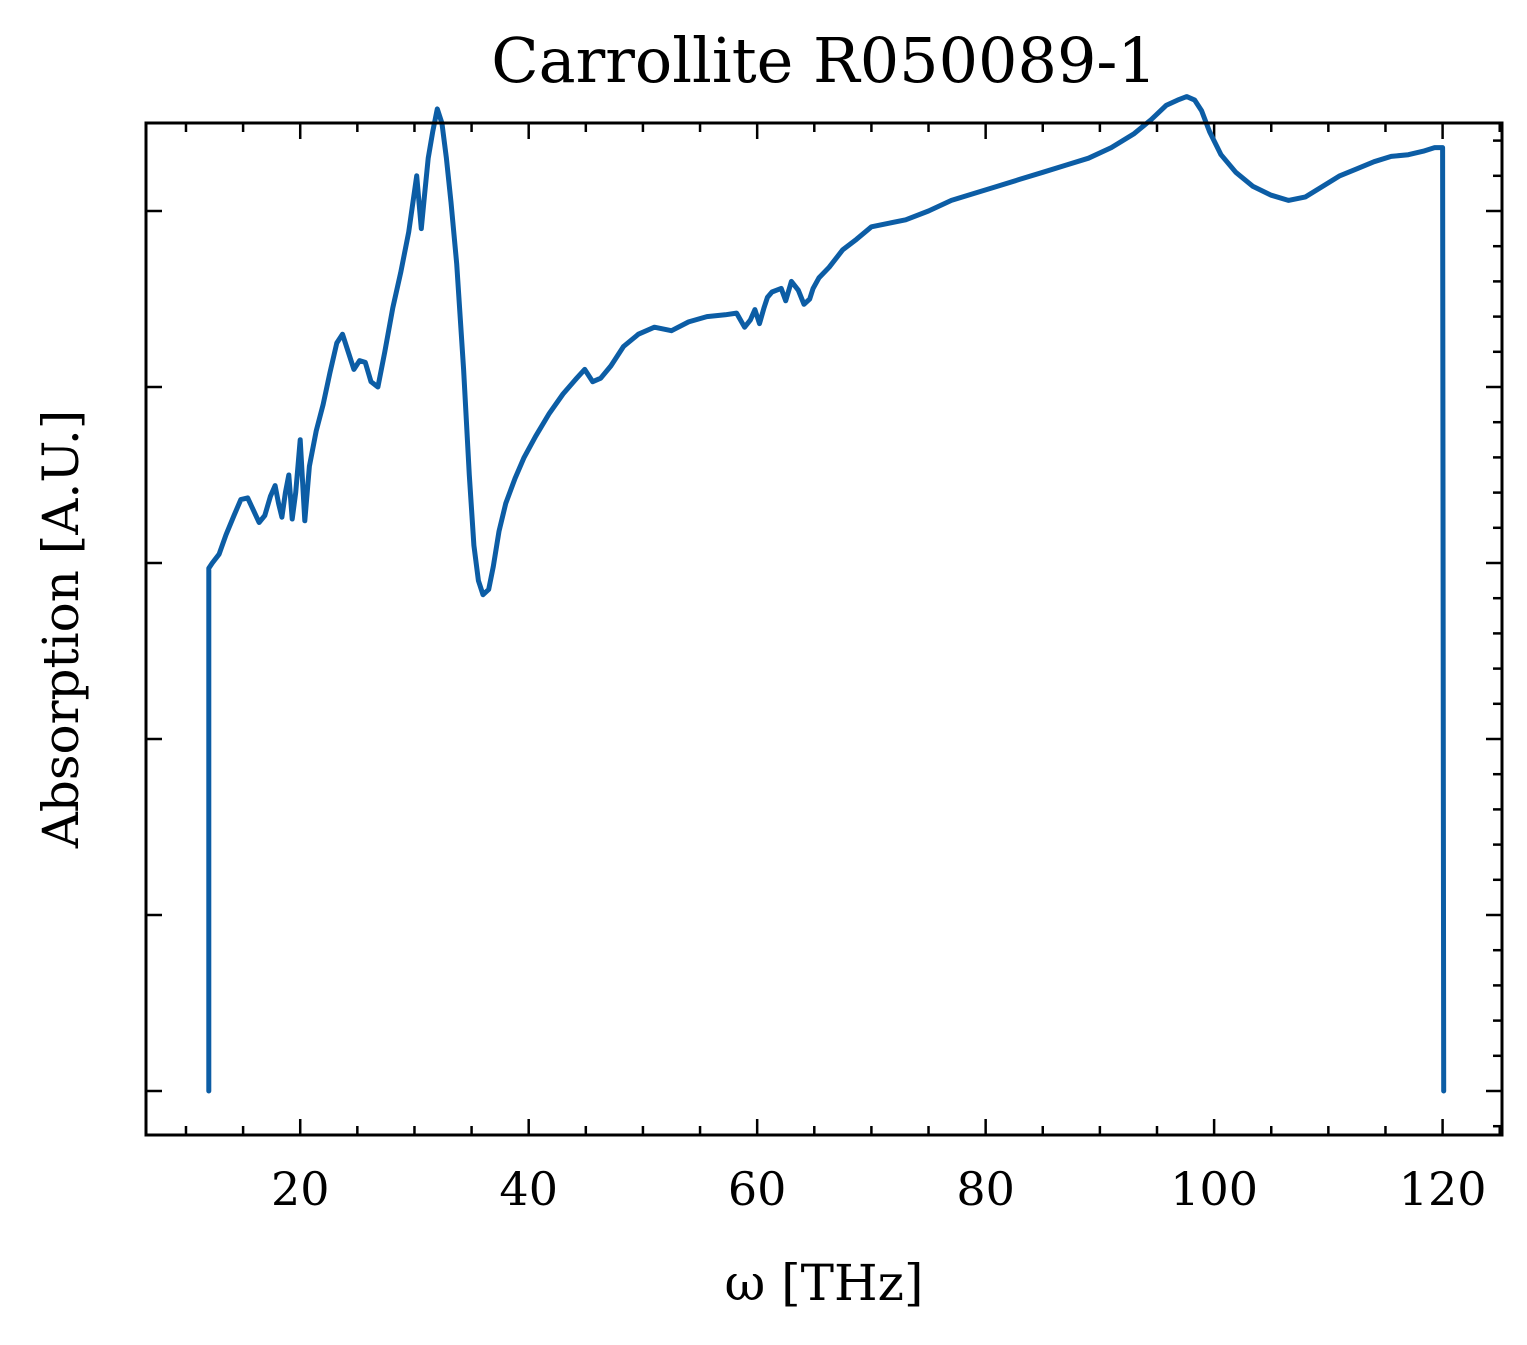  I want to click on x-axis-label: ω [THz], so click(824, 1283).